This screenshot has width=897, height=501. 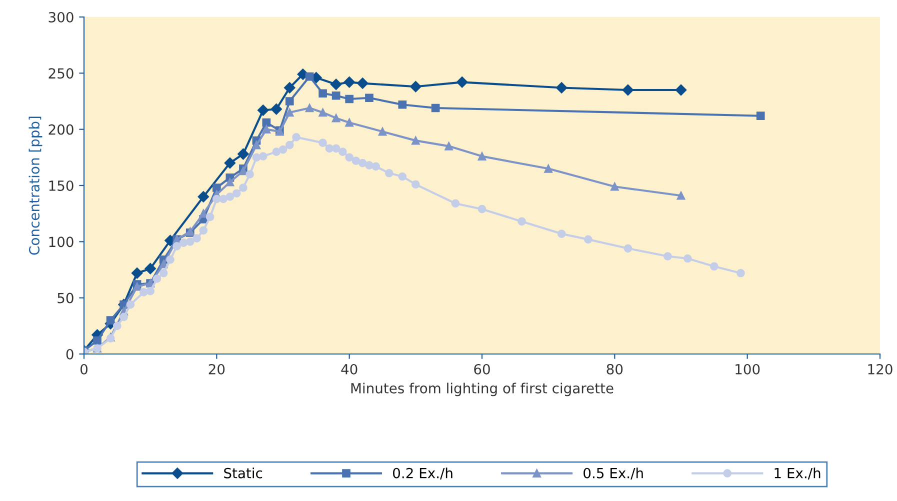 What do you see at coordinates (880, 369) in the screenshot?
I see `x-tick-label: 120` at bounding box center [880, 369].